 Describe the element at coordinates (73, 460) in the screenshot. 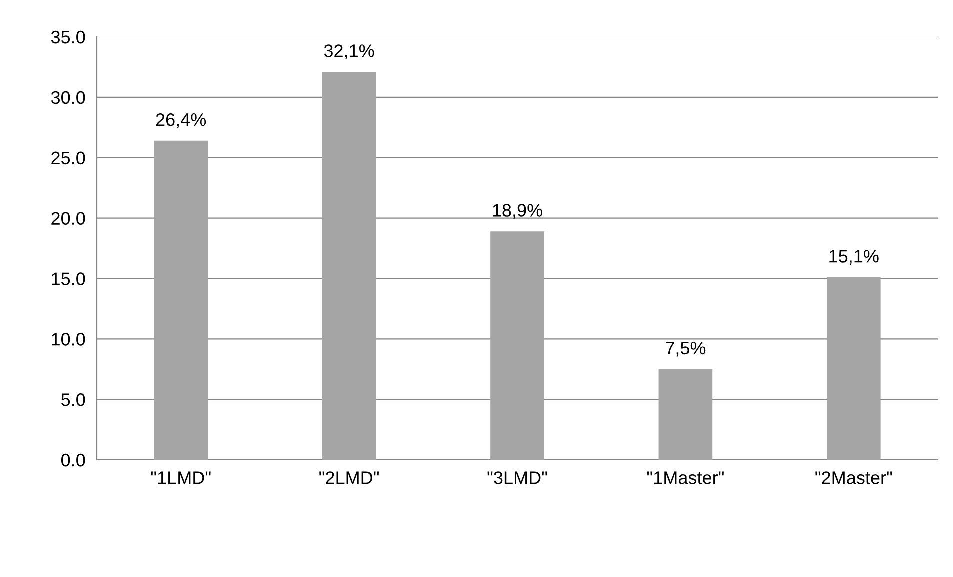

I see `y-tick-label: 0.0` at that location.